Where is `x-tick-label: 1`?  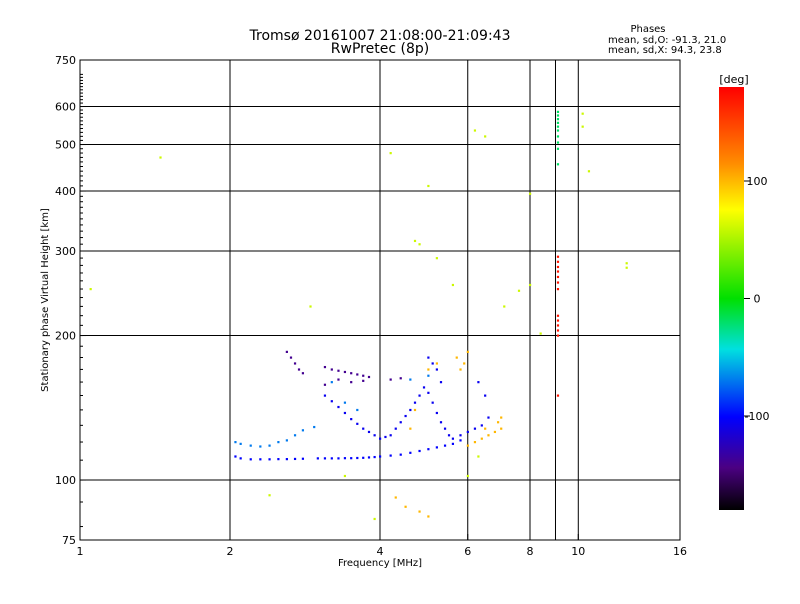
x-tick-label: 1 is located at coordinates (80, 551).